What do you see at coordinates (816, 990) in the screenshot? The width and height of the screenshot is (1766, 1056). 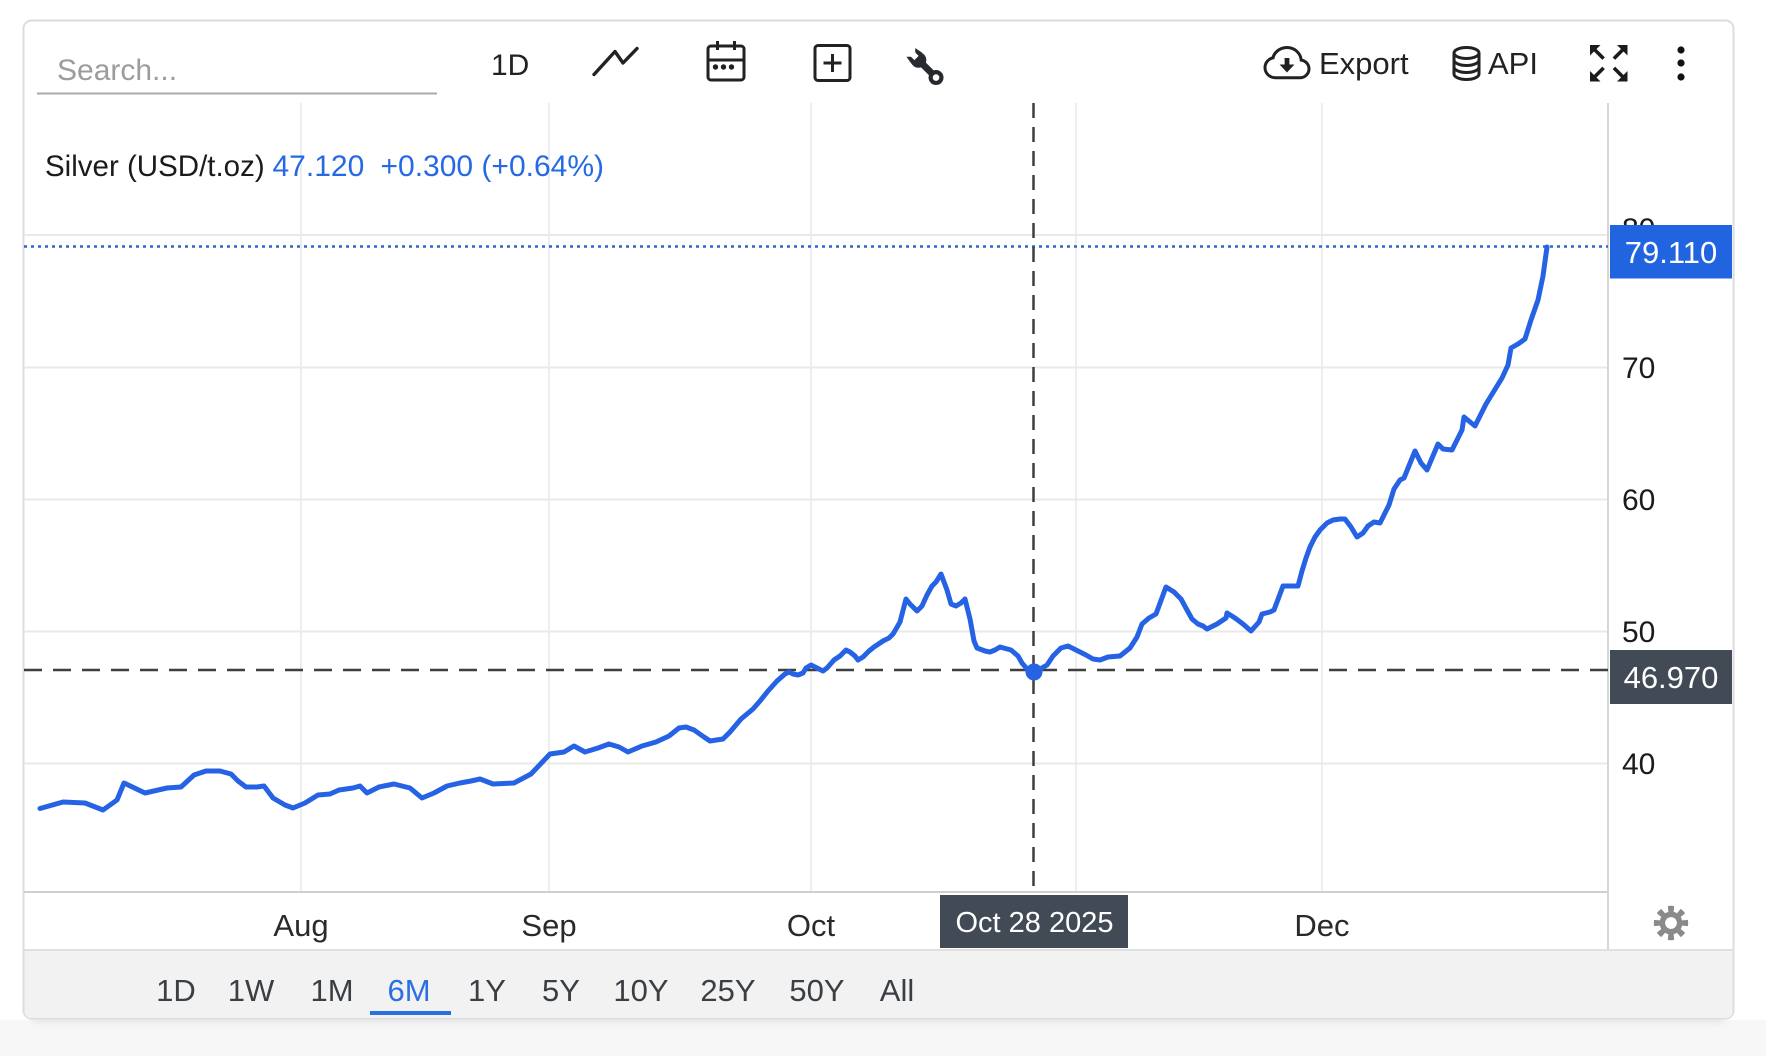 I see `svg-text: 50Y` at bounding box center [816, 990].